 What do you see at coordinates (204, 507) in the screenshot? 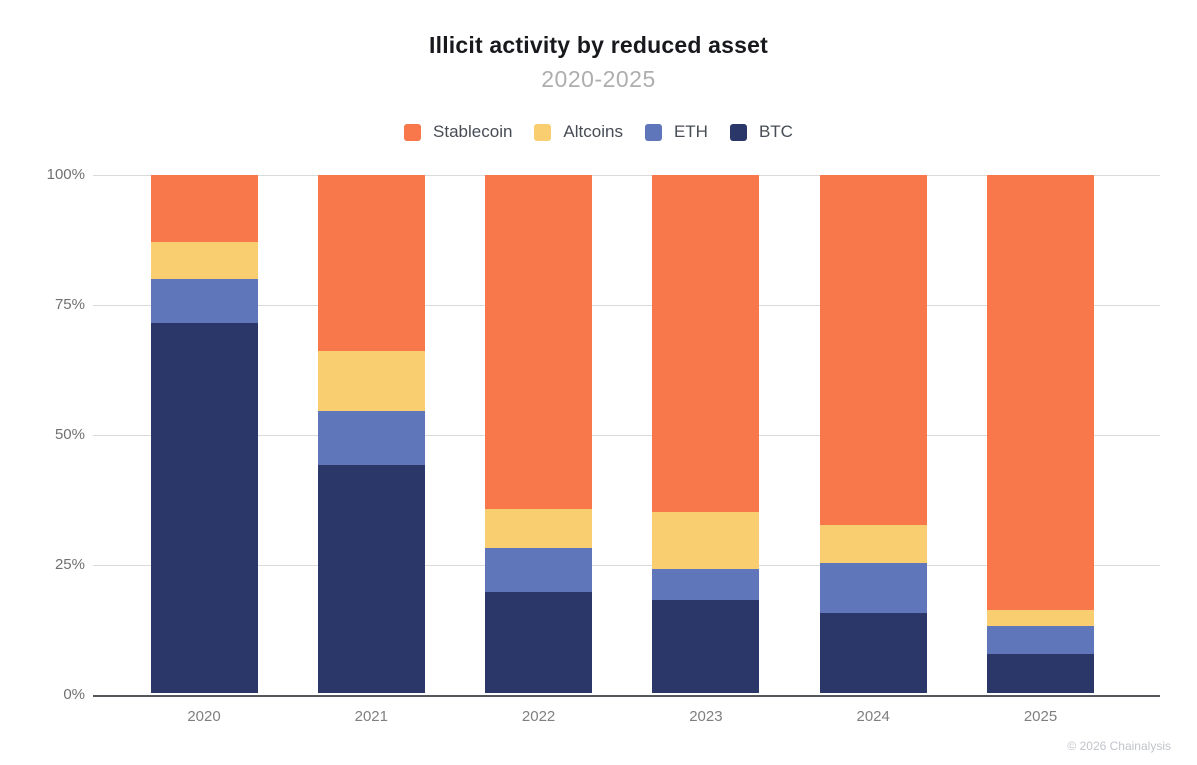
I see `bar-segment-btc-2020` at bounding box center [204, 507].